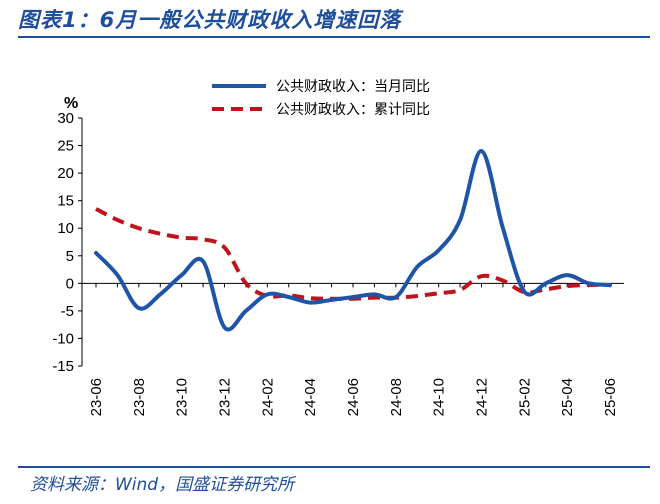 Image resolution: width=660 pixels, height=504 pixels. I want to click on x-tick-label: 25-06, so click(610, 397).